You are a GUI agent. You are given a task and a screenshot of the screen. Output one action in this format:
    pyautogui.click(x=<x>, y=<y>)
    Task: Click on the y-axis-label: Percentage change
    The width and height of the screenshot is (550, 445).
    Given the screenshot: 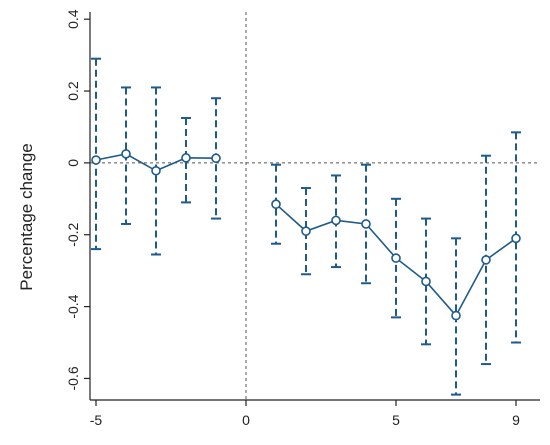 What is the action you would take?
    pyautogui.click(x=26, y=216)
    